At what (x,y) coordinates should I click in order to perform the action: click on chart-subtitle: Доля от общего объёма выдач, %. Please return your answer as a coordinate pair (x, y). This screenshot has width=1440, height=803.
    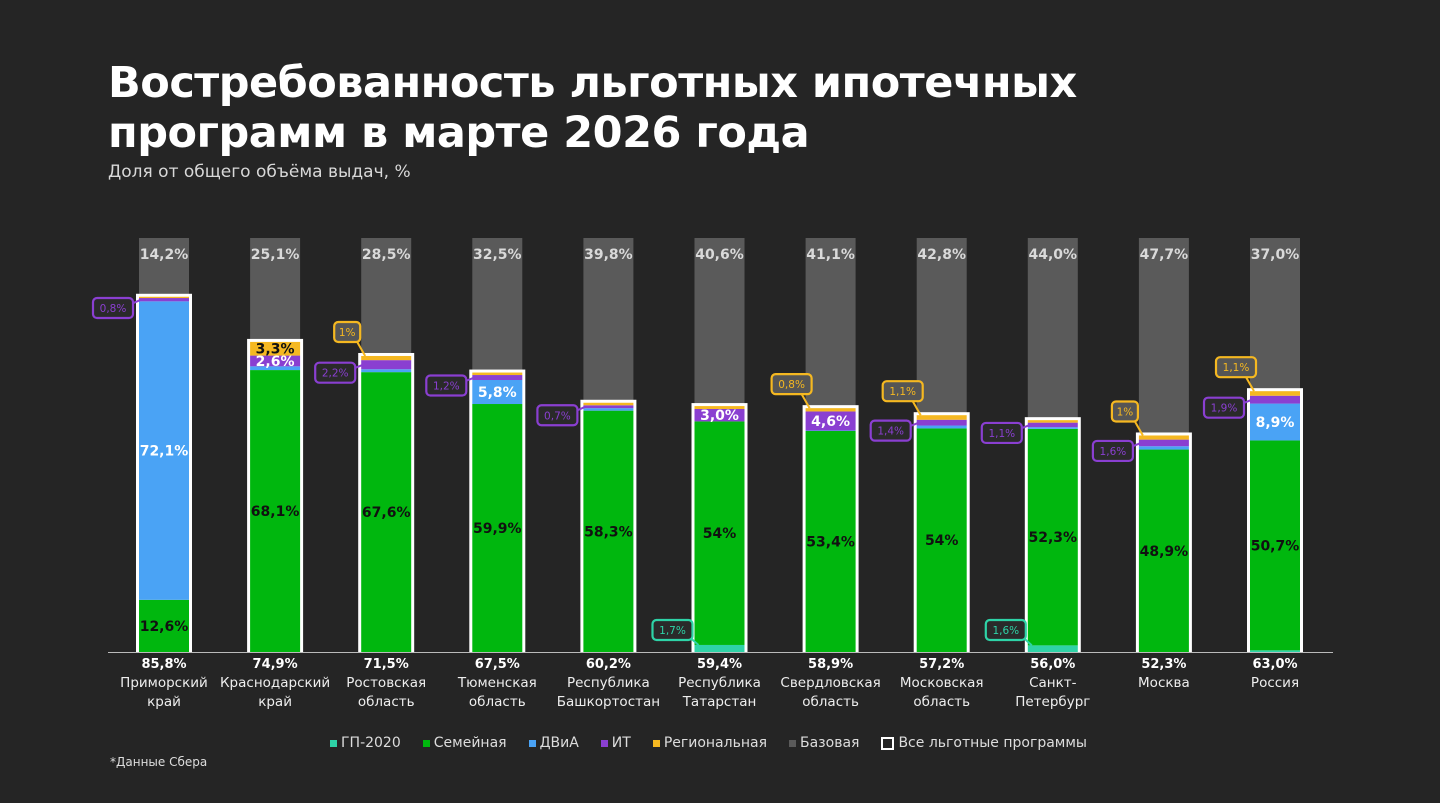
    Looking at the image, I should click on (259, 172).